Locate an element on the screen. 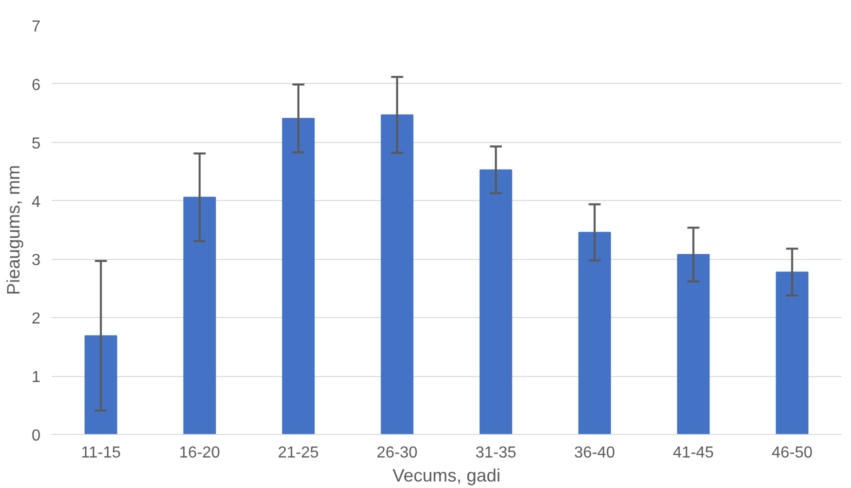 The width and height of the screenshot is (851, 488). y-tick-label: 0 is located at coordinates (36, 436).